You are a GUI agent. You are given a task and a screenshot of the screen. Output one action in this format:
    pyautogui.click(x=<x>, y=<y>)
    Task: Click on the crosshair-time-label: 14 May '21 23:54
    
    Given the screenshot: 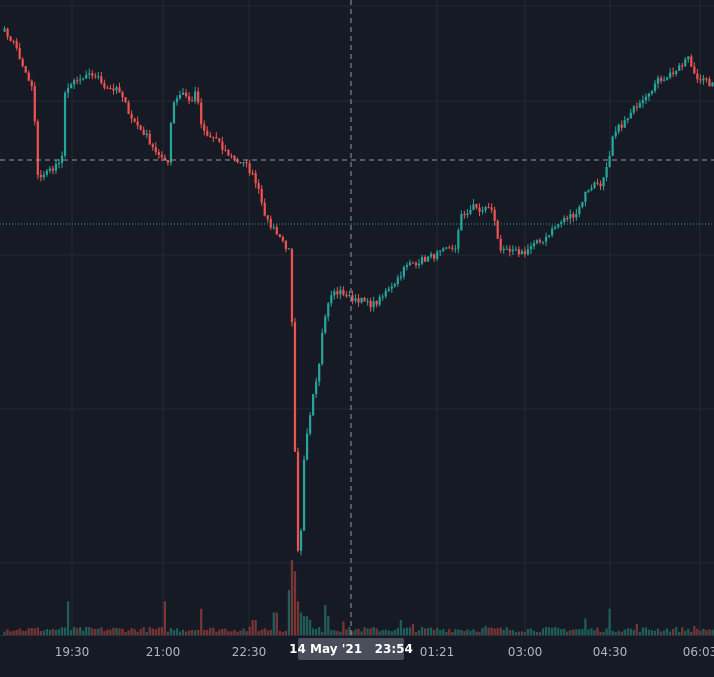 What is the action you would take?
    pyautogui.click(x=351, y=649)
    